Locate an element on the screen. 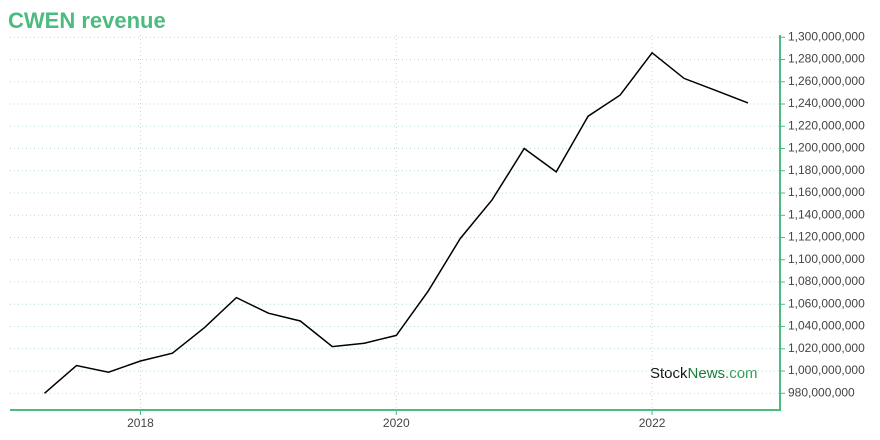 Image resolution: width=880 pixels, height=440 pixels. y-tick-label: 1,300,000,000 is located at coordinates (826, 36).